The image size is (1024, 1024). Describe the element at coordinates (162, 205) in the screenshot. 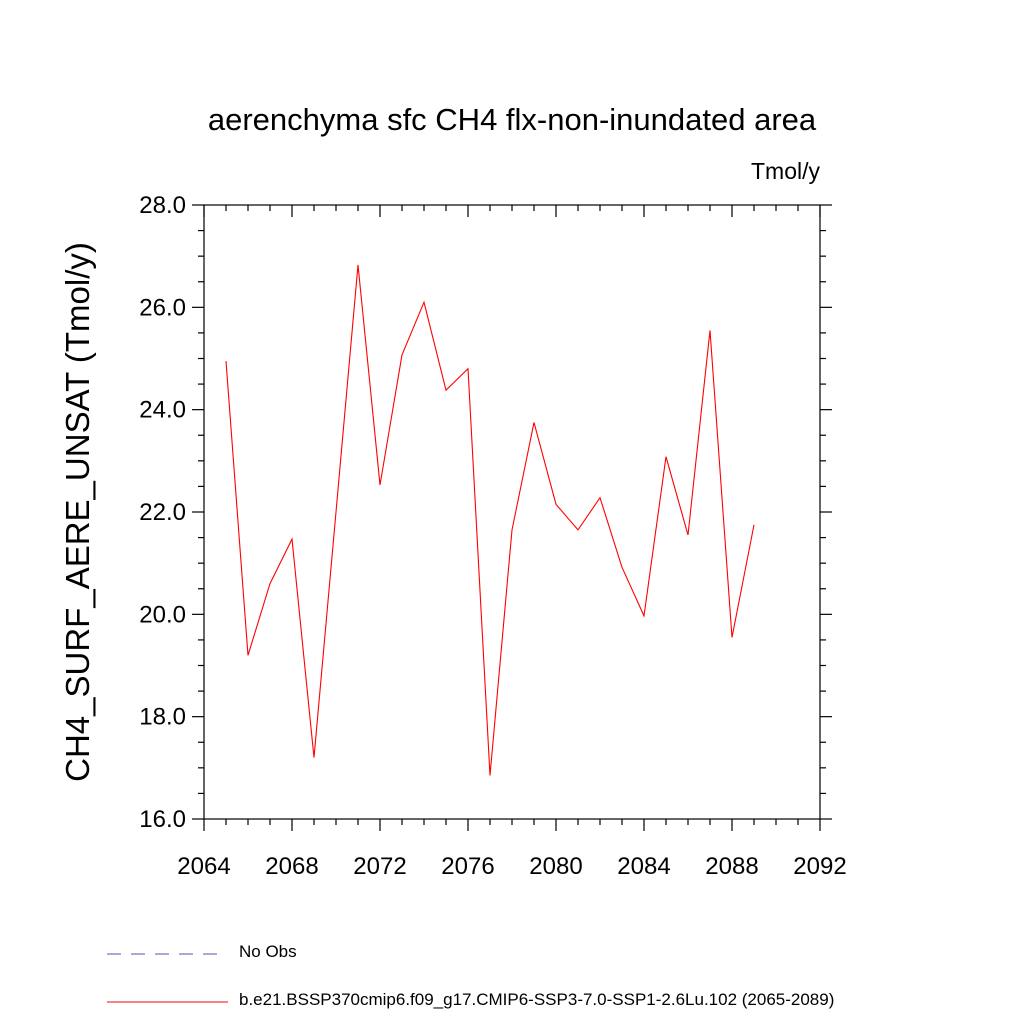

I see `y-tick-label: 28.0` at that location.